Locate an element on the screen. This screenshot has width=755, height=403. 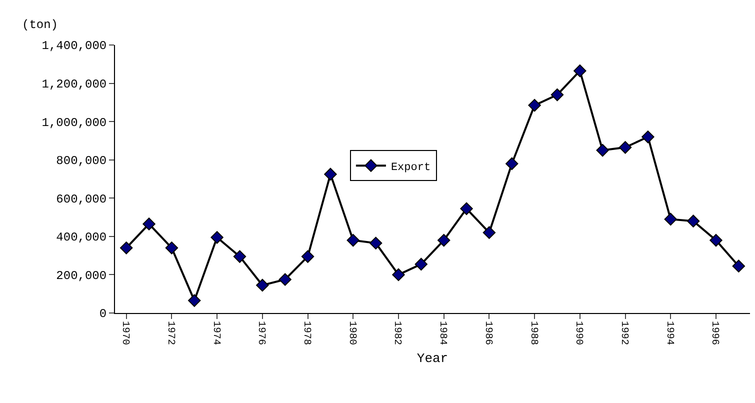
x-tick-label: 1978 is located at coordinates (306, 333).